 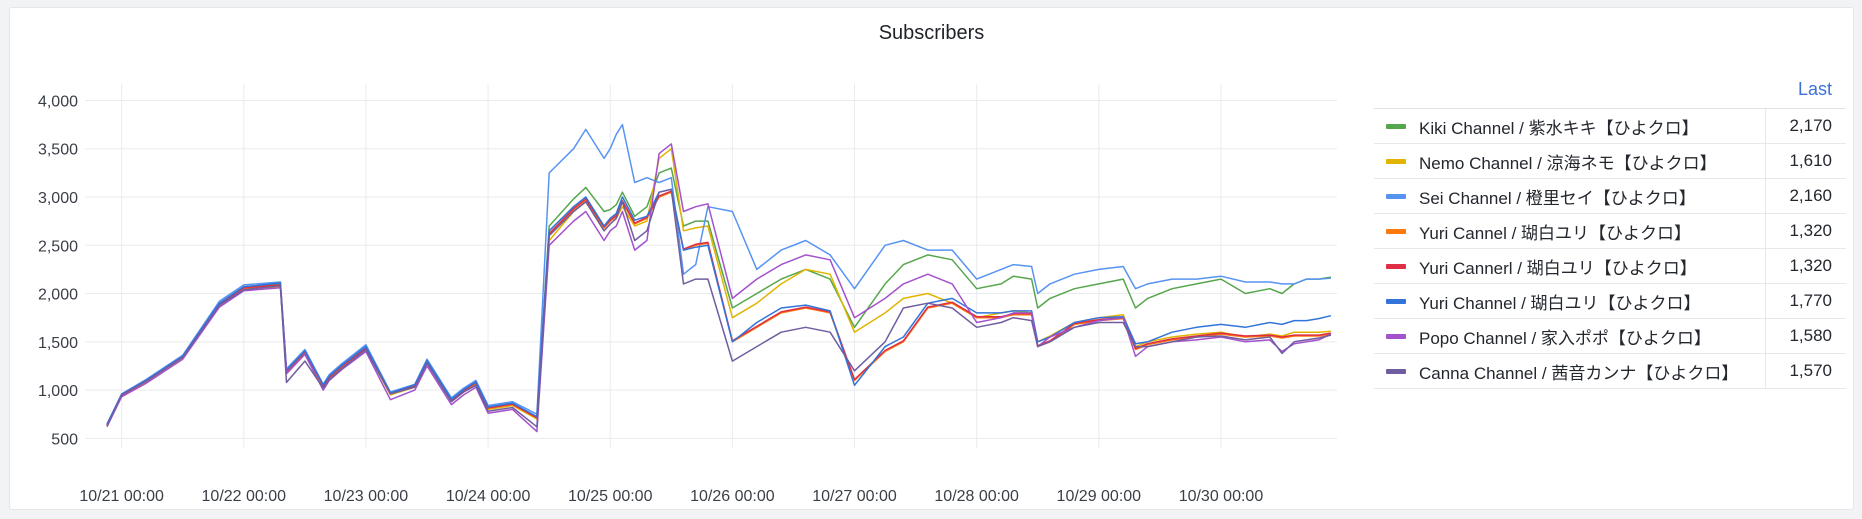 I want to click on x-tick-label: 10/23 00:00, so click(x=366, y=496).